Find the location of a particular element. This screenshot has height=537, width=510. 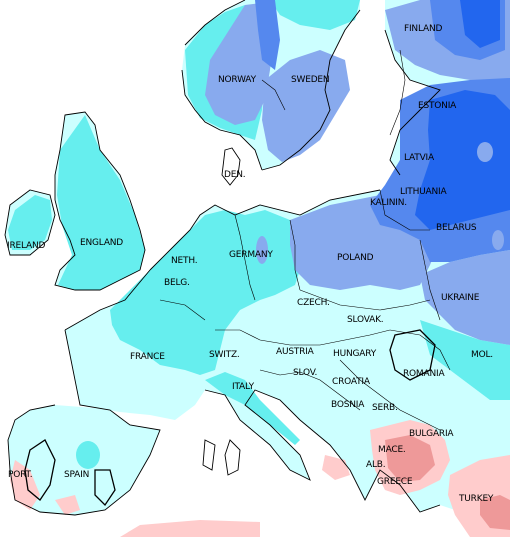

deep-blue-zone-finland is located at coordinates (480, 24).